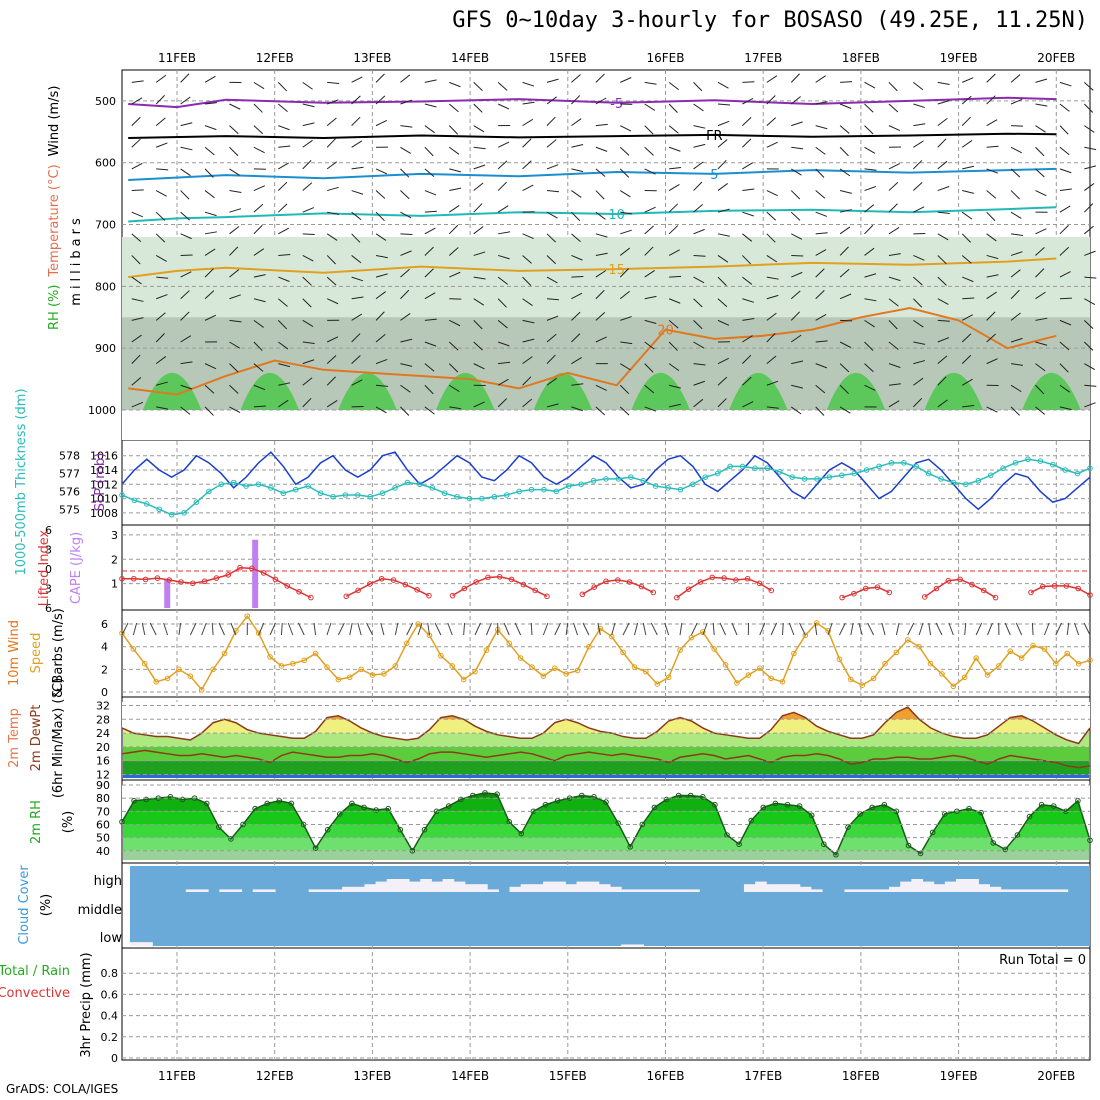  What do you see at coordinates (24, 905) in the screenshot?
I see `cloud-ylabel-1: Cloud Cover` at bounding box center [24, 905].